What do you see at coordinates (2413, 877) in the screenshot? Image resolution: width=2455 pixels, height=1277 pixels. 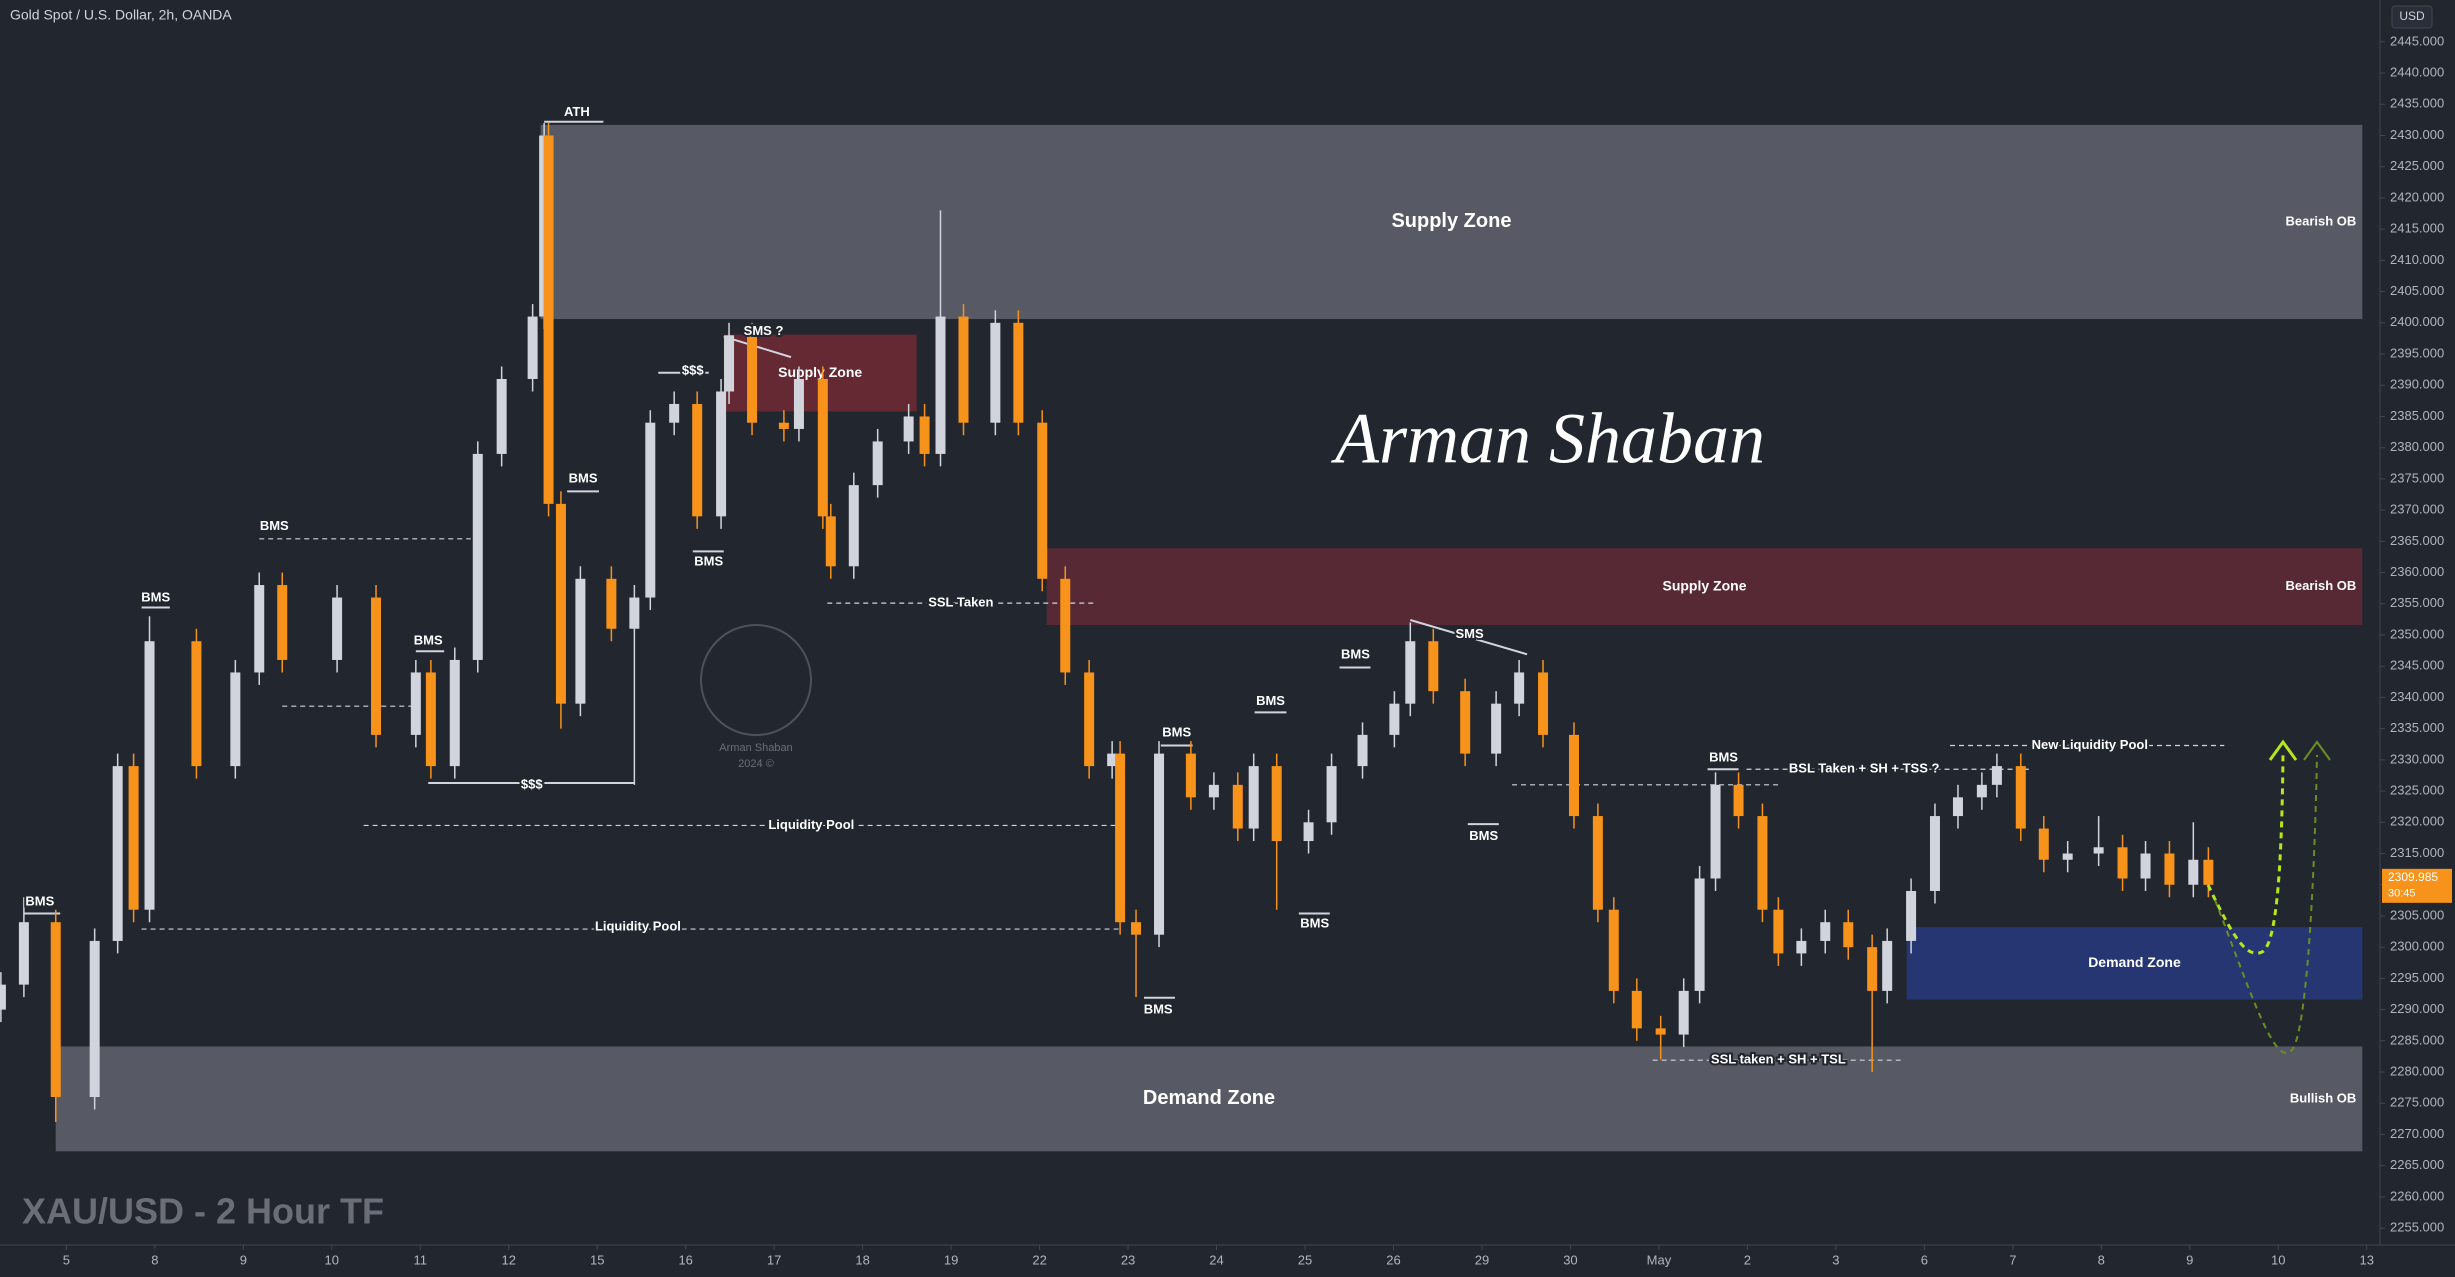 I see `last-price-label: 2309.985` at bounding box center [2413, 877].